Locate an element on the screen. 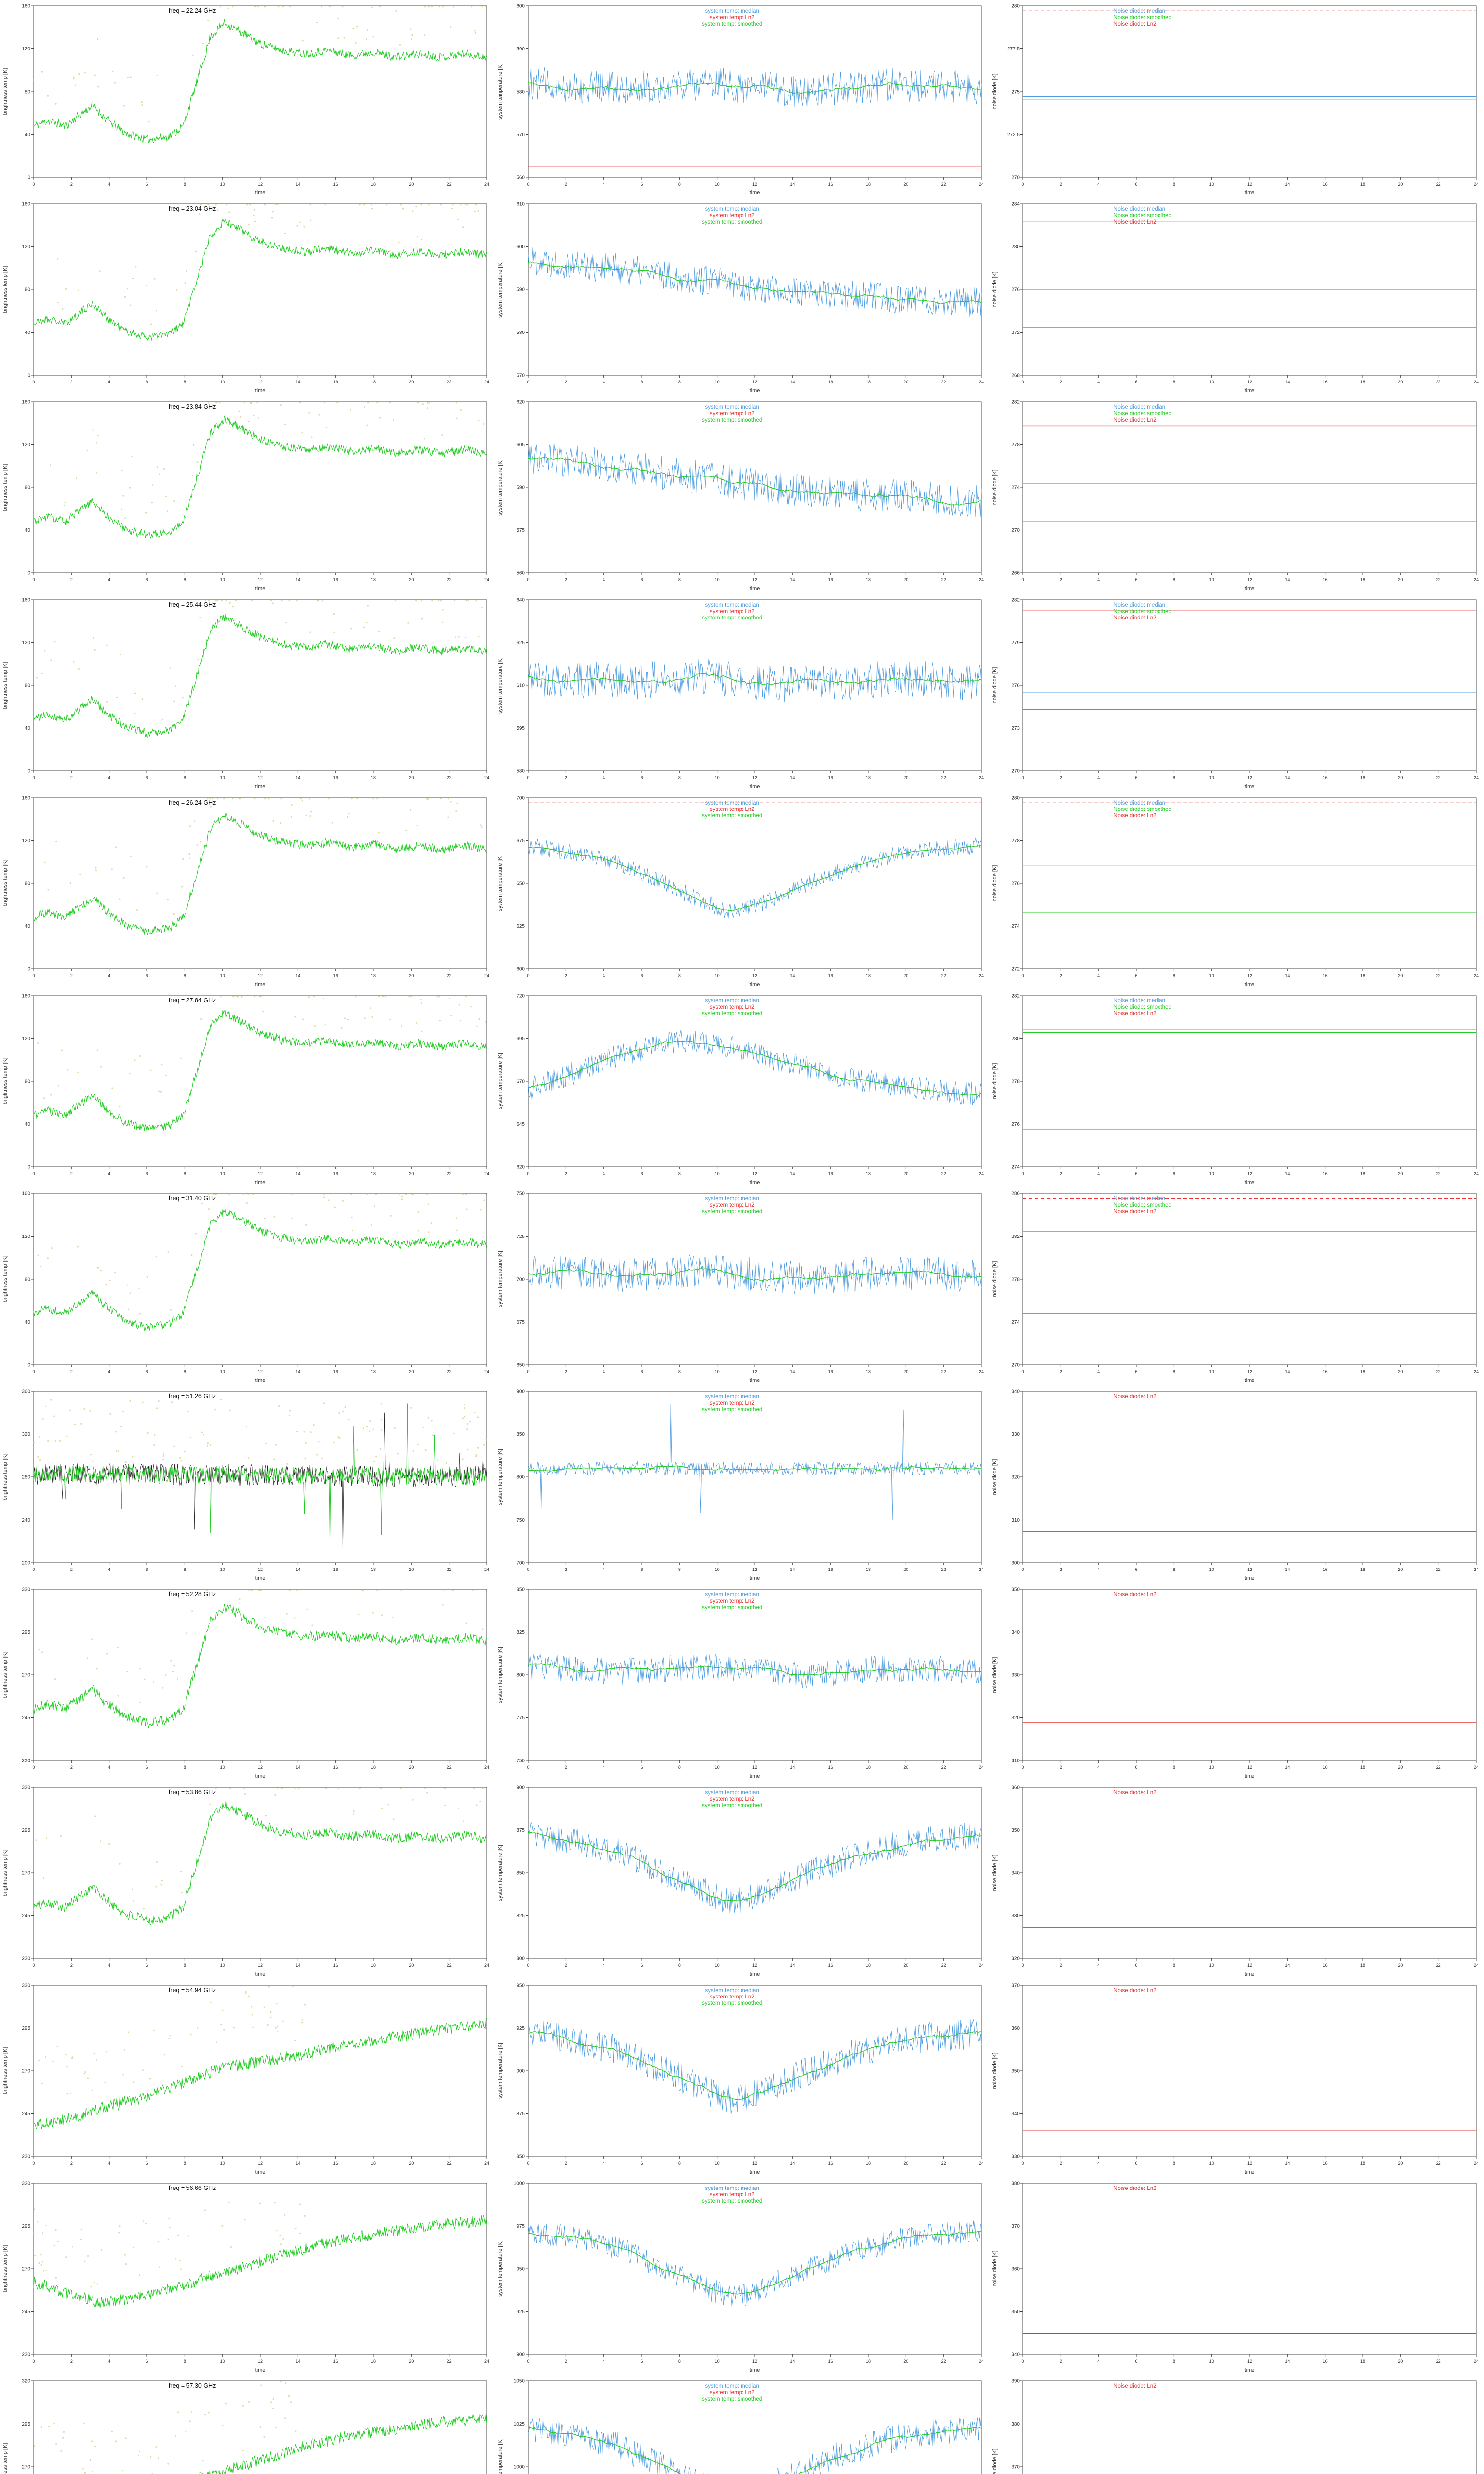 The width and height of the screenshot is (1484, 2474). y-tick-label: 340 is located at coordinates (1015, 2114).